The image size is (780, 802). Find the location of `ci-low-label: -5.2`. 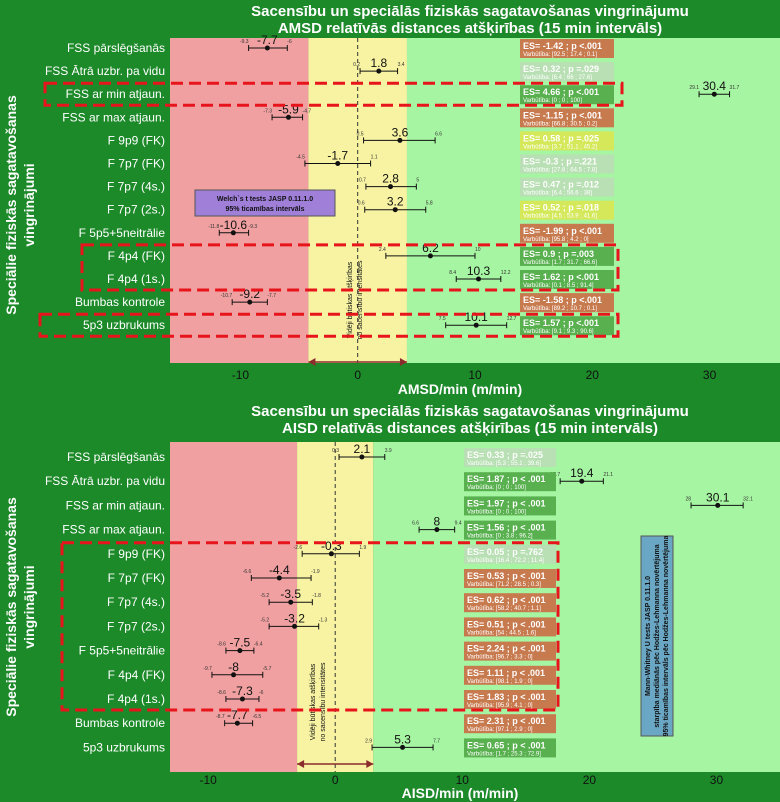

ci-low-label: -5.2 is located at coordinates (265, 596).